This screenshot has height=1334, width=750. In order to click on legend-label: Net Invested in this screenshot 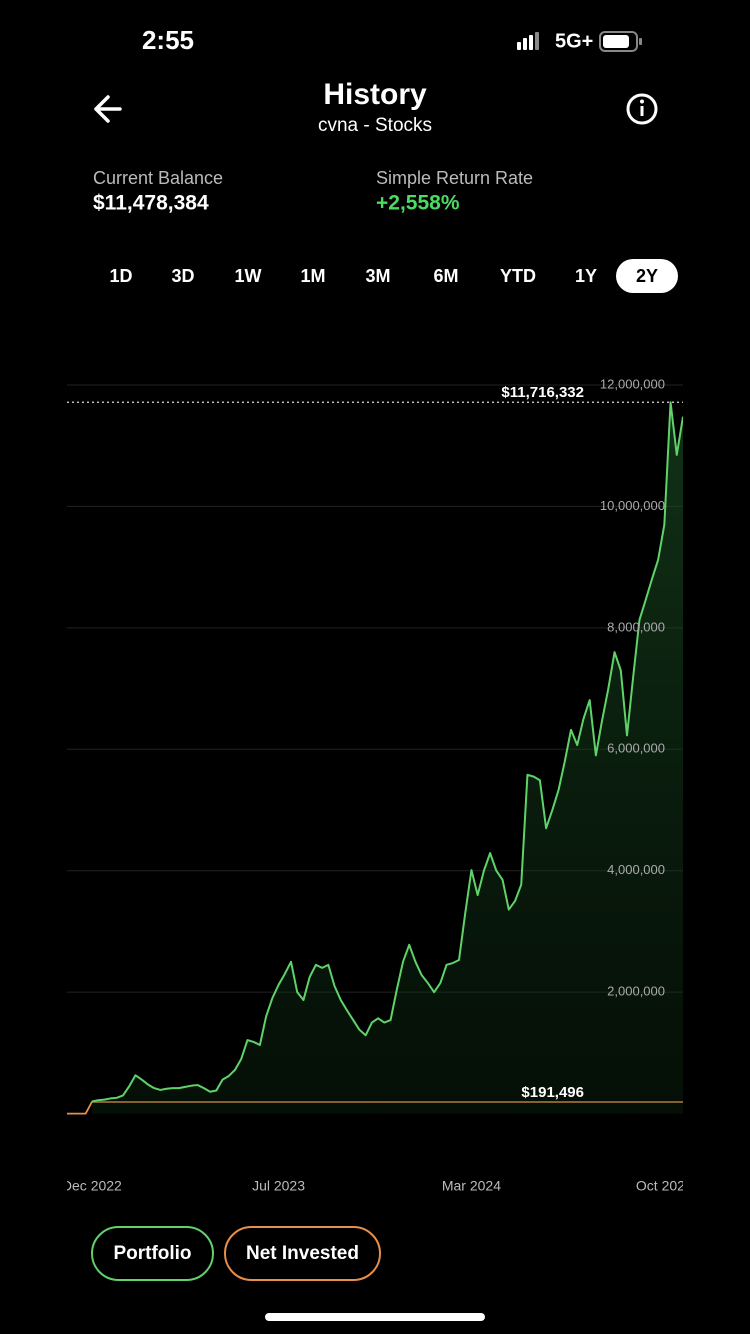, I will do `click(302, 1253)`.